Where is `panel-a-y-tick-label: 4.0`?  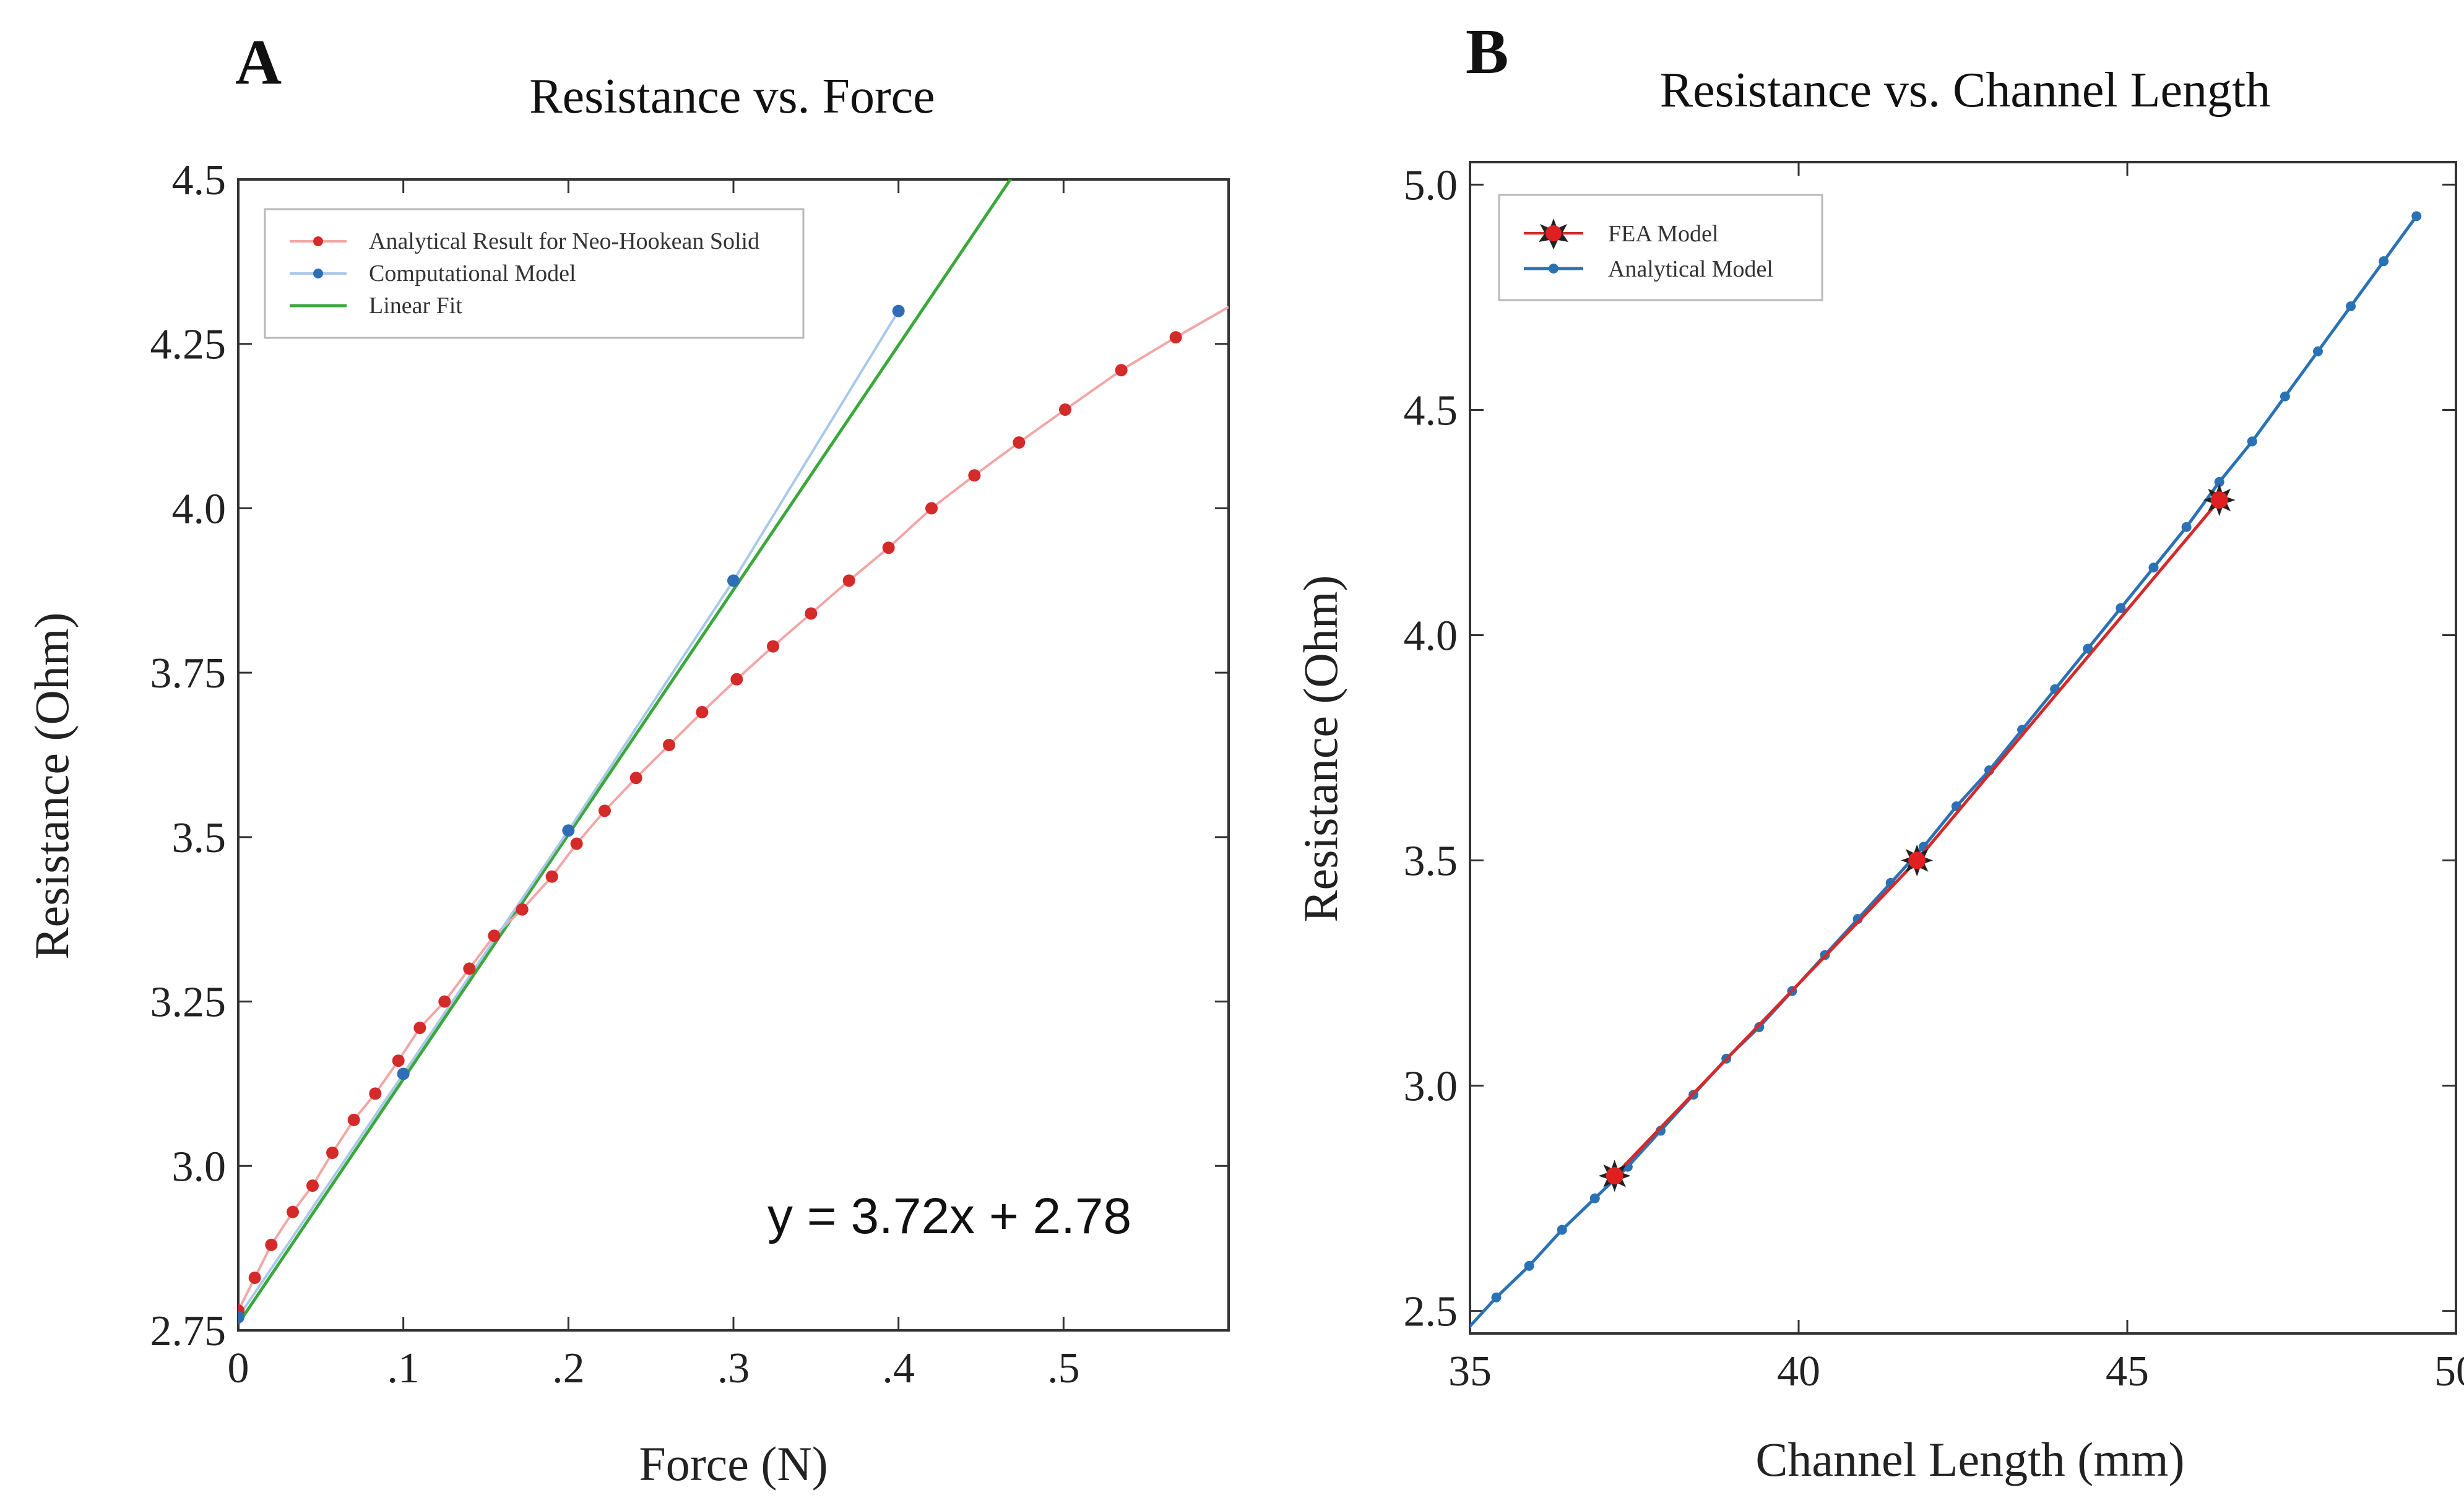 panel-a-y-tick-label: 4.0 is located at coordinates (200, 509).